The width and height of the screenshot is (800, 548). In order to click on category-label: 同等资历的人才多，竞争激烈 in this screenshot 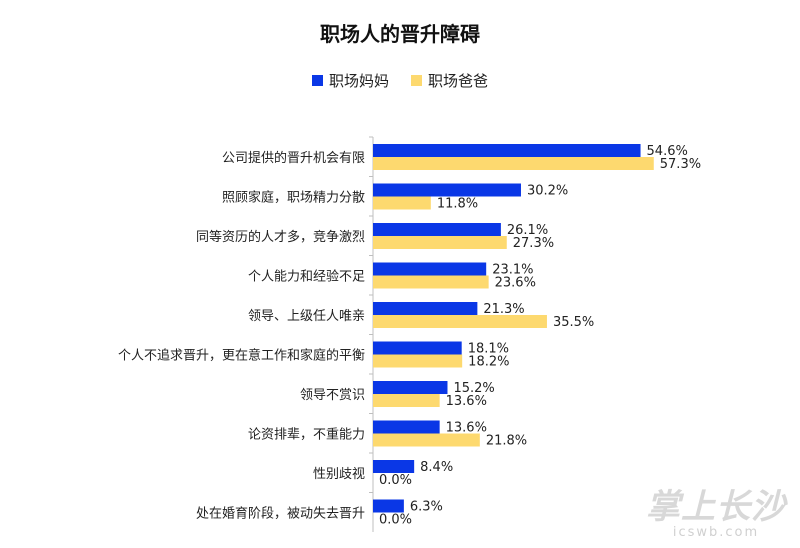, I will do `click(280, 237)`.